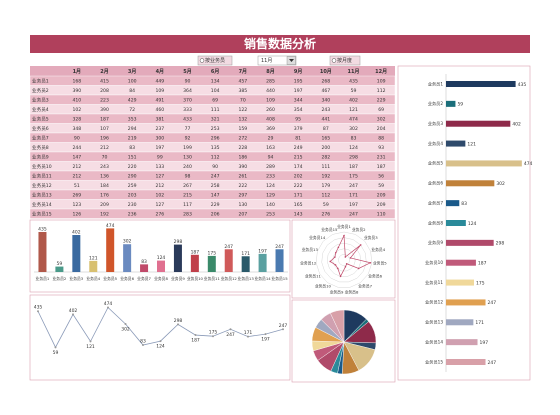  I want to click on y-tick-label: 业务员6, so click(436, 183).